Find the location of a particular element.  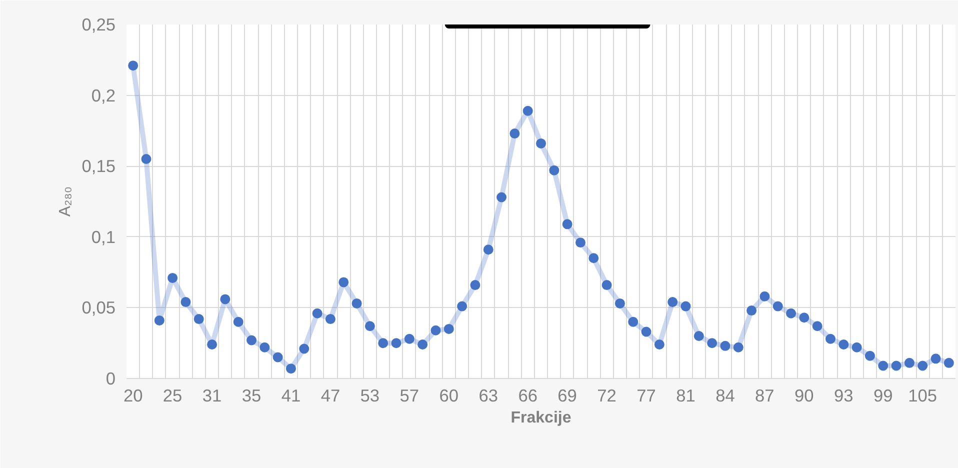

x-tick-label: 84 is located at coordinates (726, 396).